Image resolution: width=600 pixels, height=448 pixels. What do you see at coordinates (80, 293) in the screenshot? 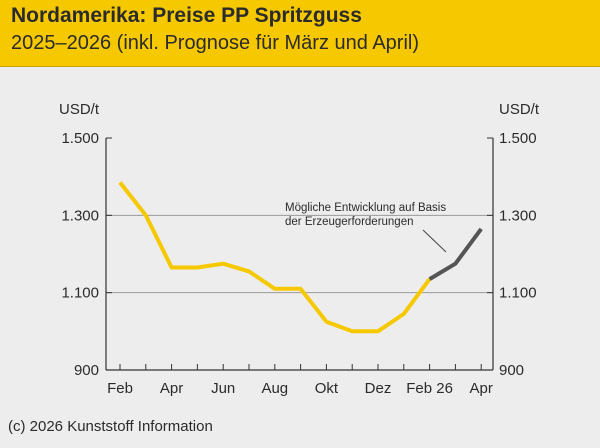
I see `y-tick-label-left: 1.100` at bounding box center [80, 293].